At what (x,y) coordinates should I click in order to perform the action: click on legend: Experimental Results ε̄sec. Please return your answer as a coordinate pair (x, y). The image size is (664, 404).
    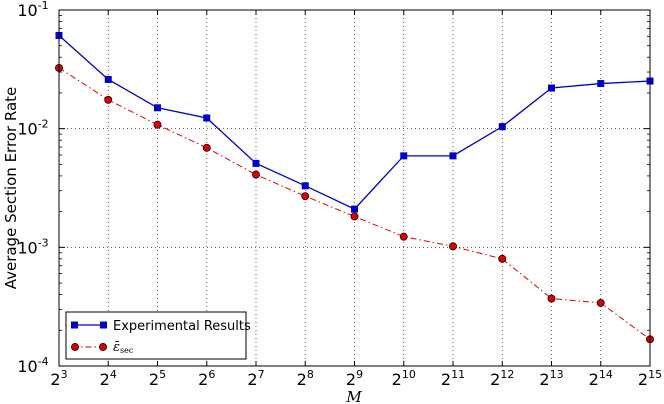
    Looking at the image, I should click on (158, 335).